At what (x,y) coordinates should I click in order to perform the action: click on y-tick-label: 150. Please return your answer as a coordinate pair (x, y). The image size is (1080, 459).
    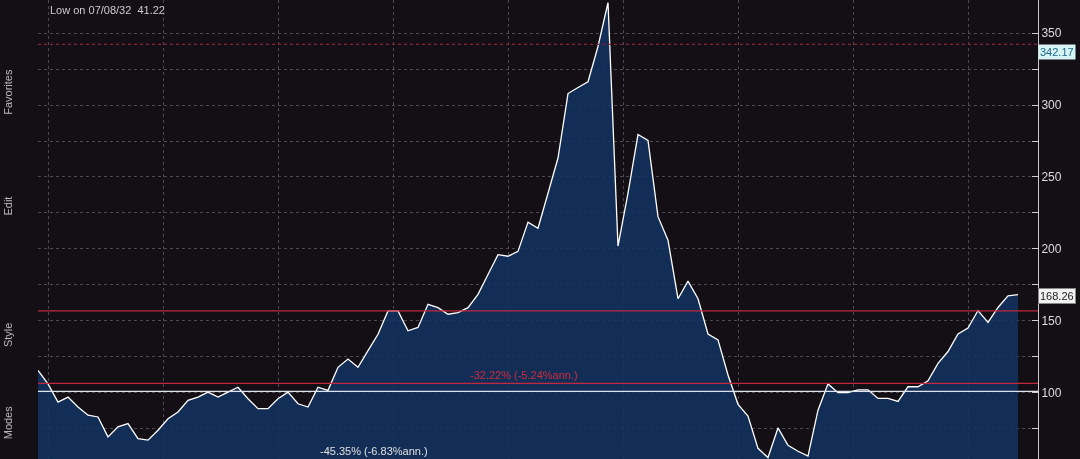
    Looking at the image, I should click on (1051, 321).